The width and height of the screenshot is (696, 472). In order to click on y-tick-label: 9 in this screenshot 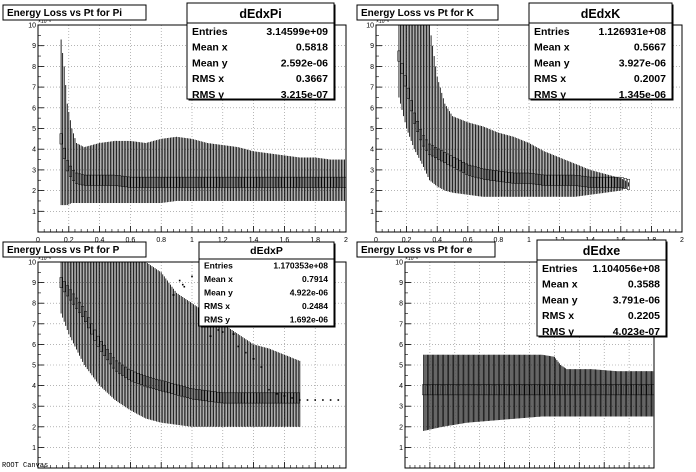, I will do `click(401, 283)`.